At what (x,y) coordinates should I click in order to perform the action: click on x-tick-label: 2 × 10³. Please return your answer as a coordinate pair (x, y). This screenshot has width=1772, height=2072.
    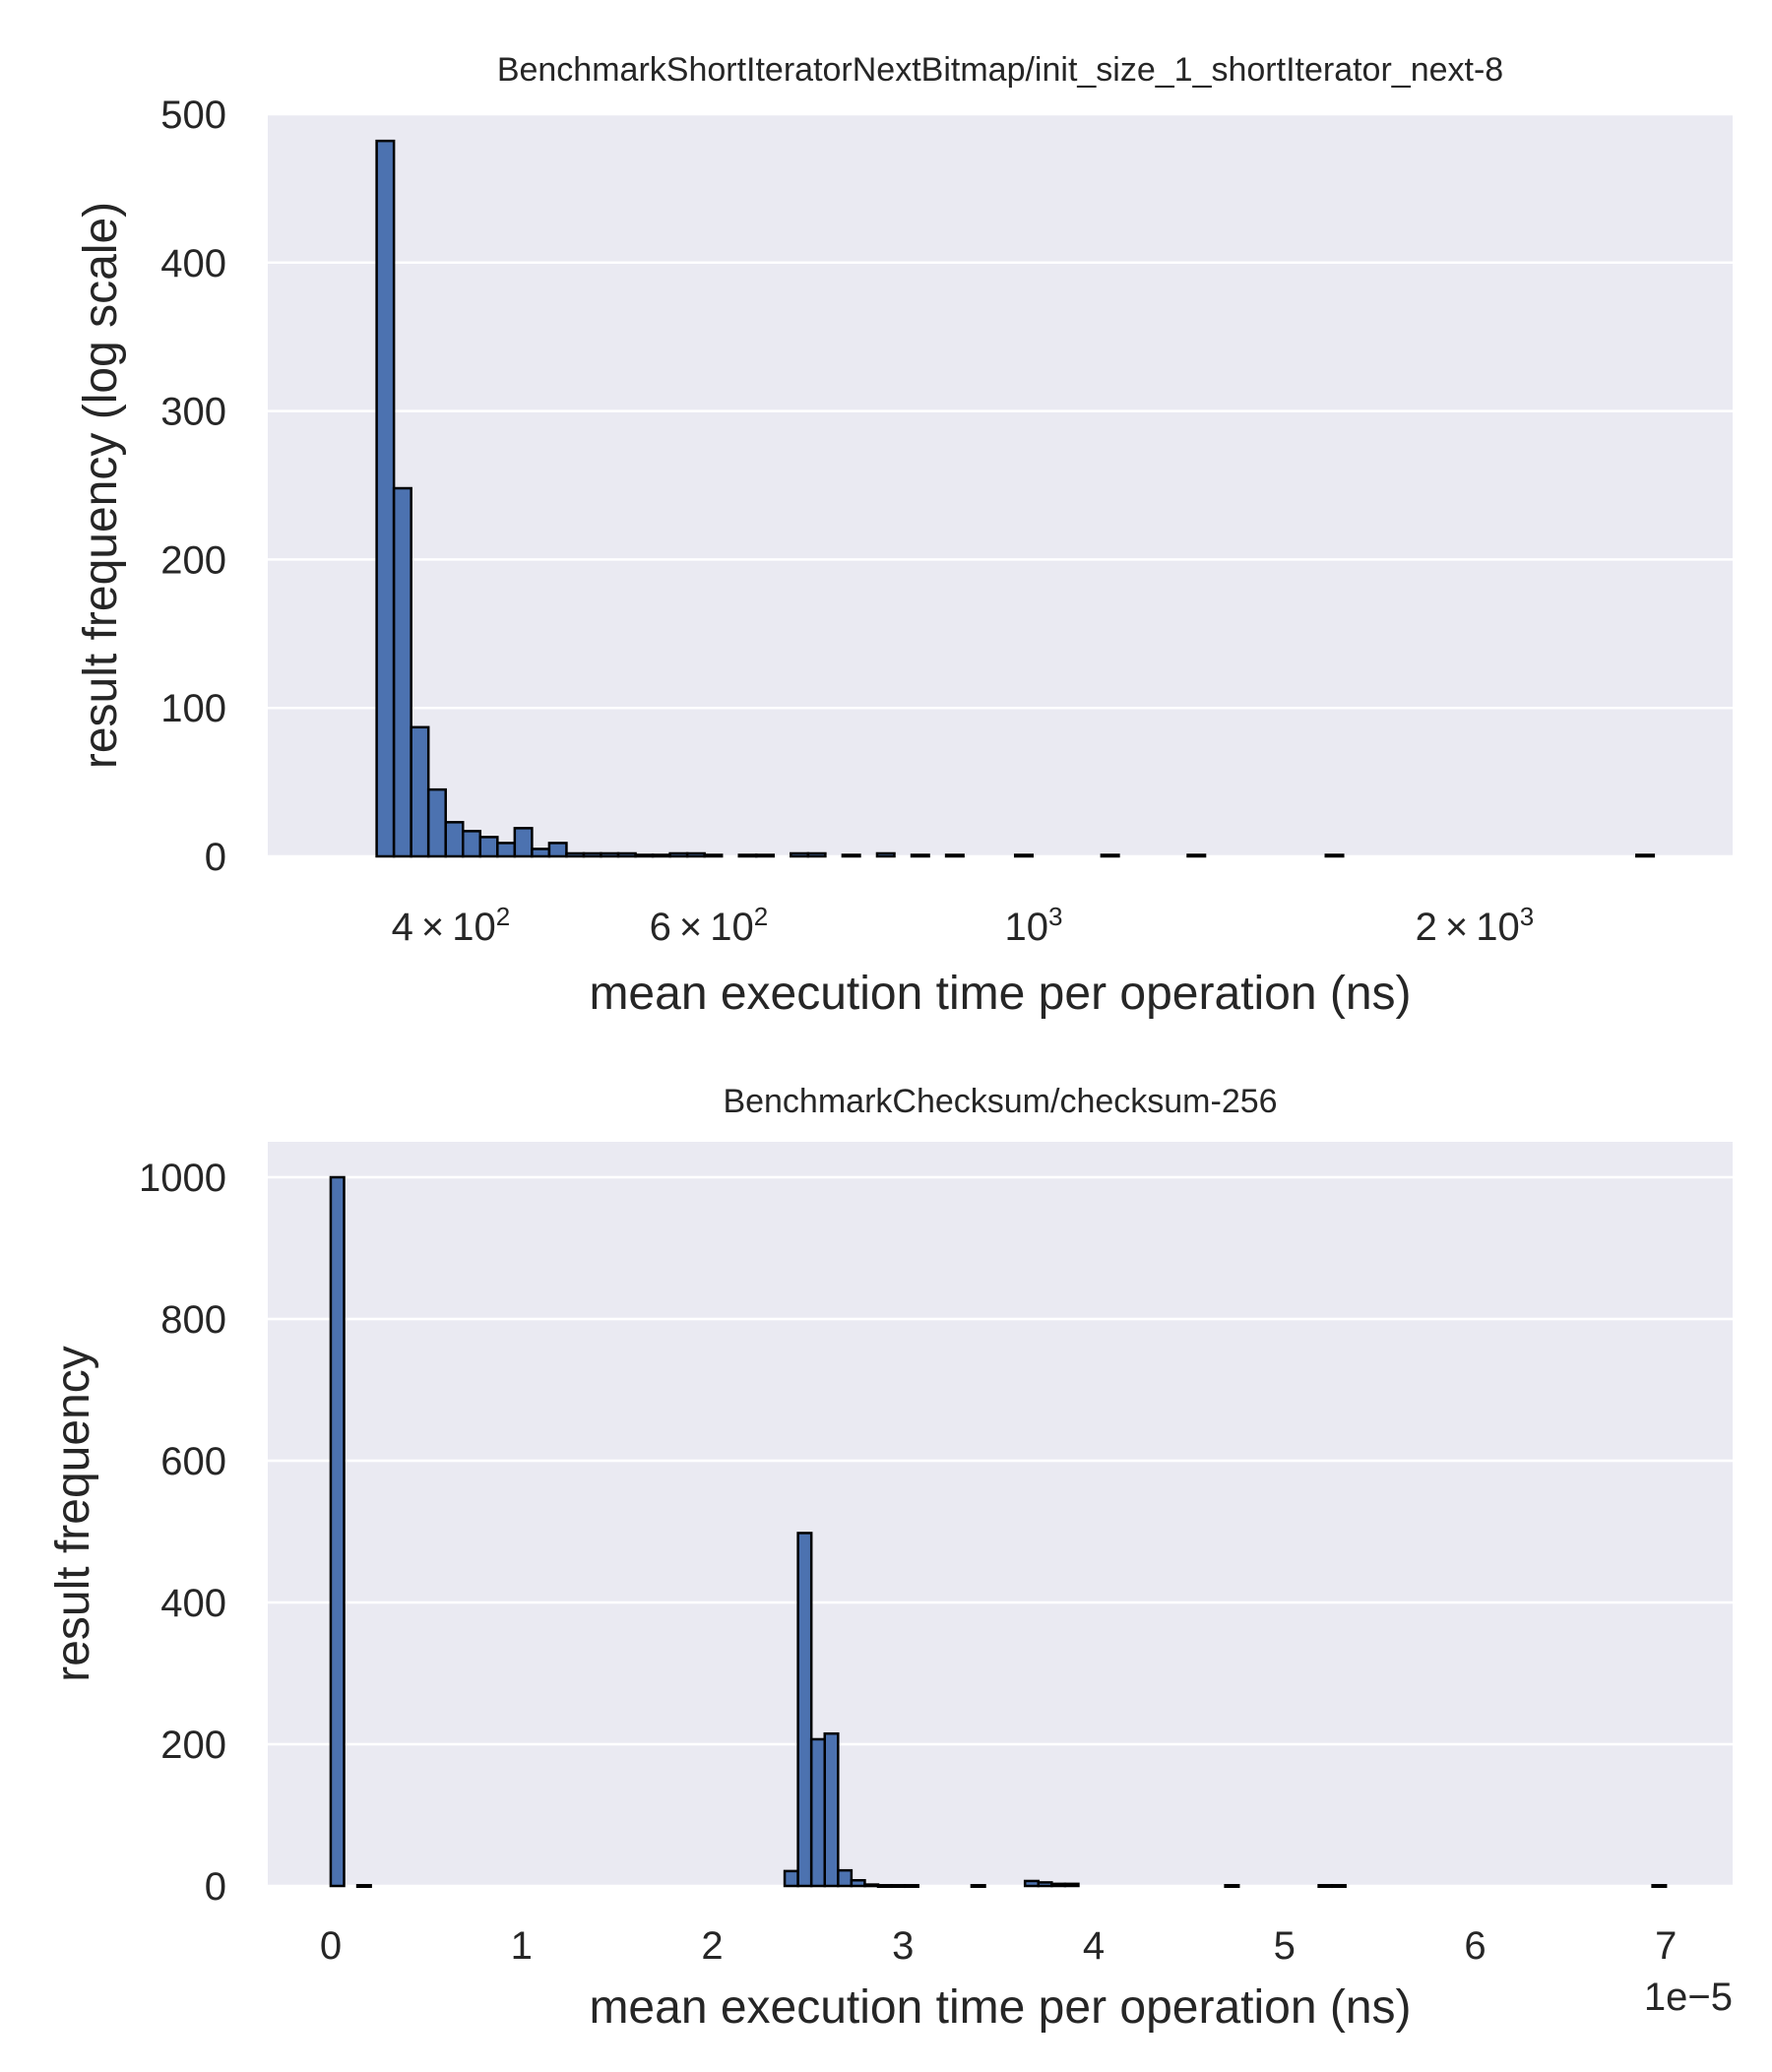
    Looking at the image, I should click on (1475, 925).